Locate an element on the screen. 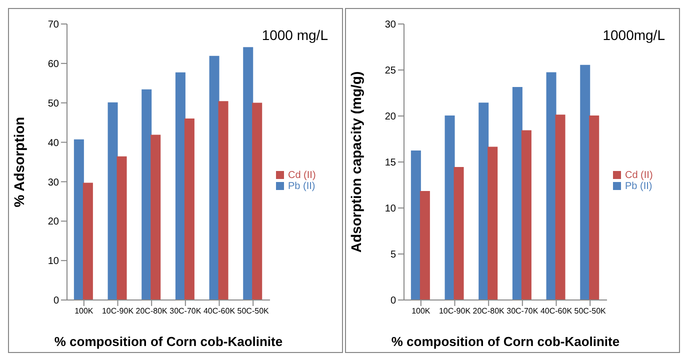 The image size is (686, 363). annotation: 1000 mg/L is located at coordinates (295, 35).